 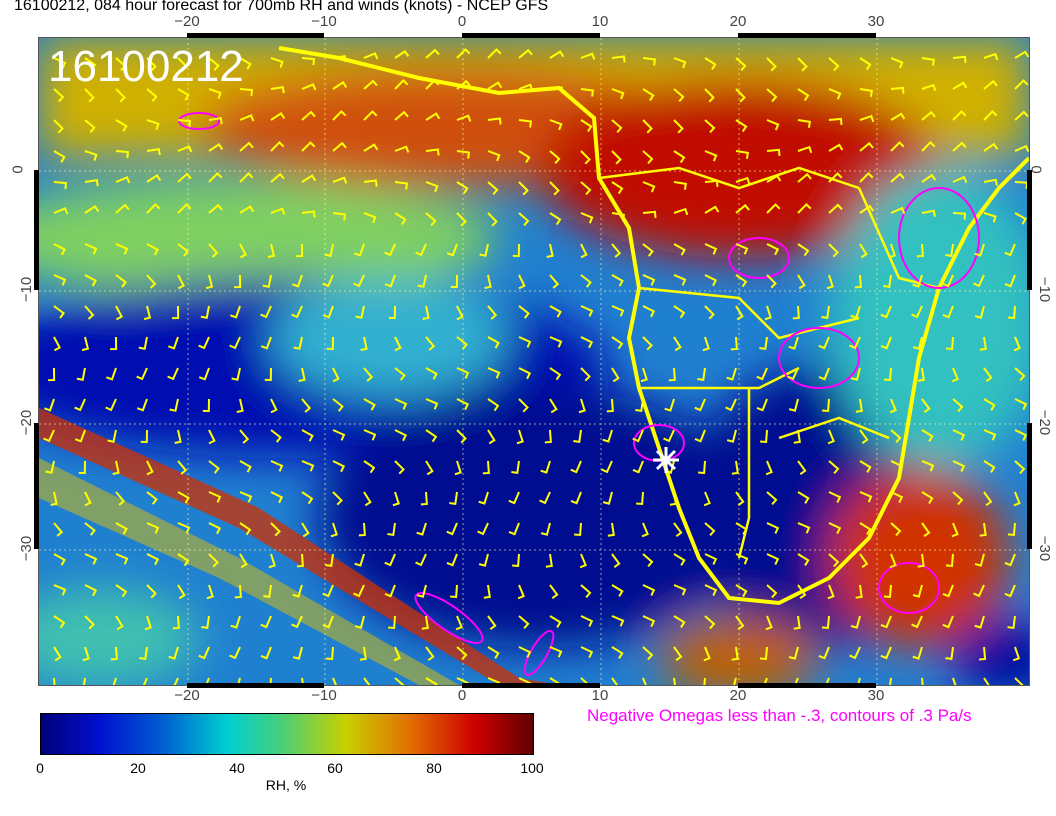 What do you see at coordinates (324, 695) in the screenshot?
I see `lon-tick-bottom: −10` at bounding box center [324, 695].